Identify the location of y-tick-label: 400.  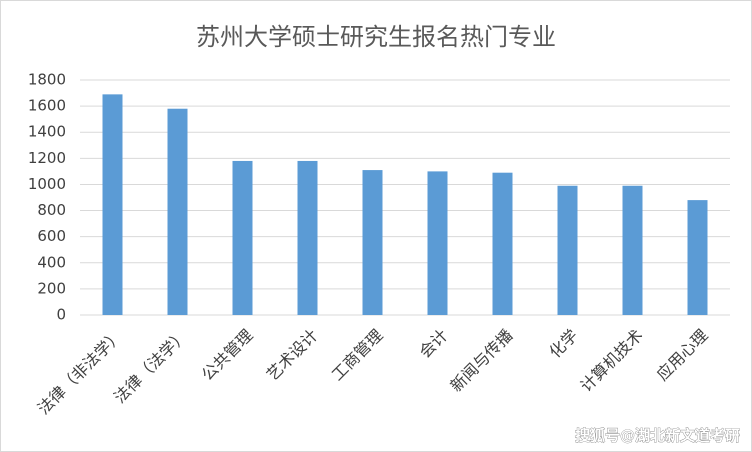
(51, 262).